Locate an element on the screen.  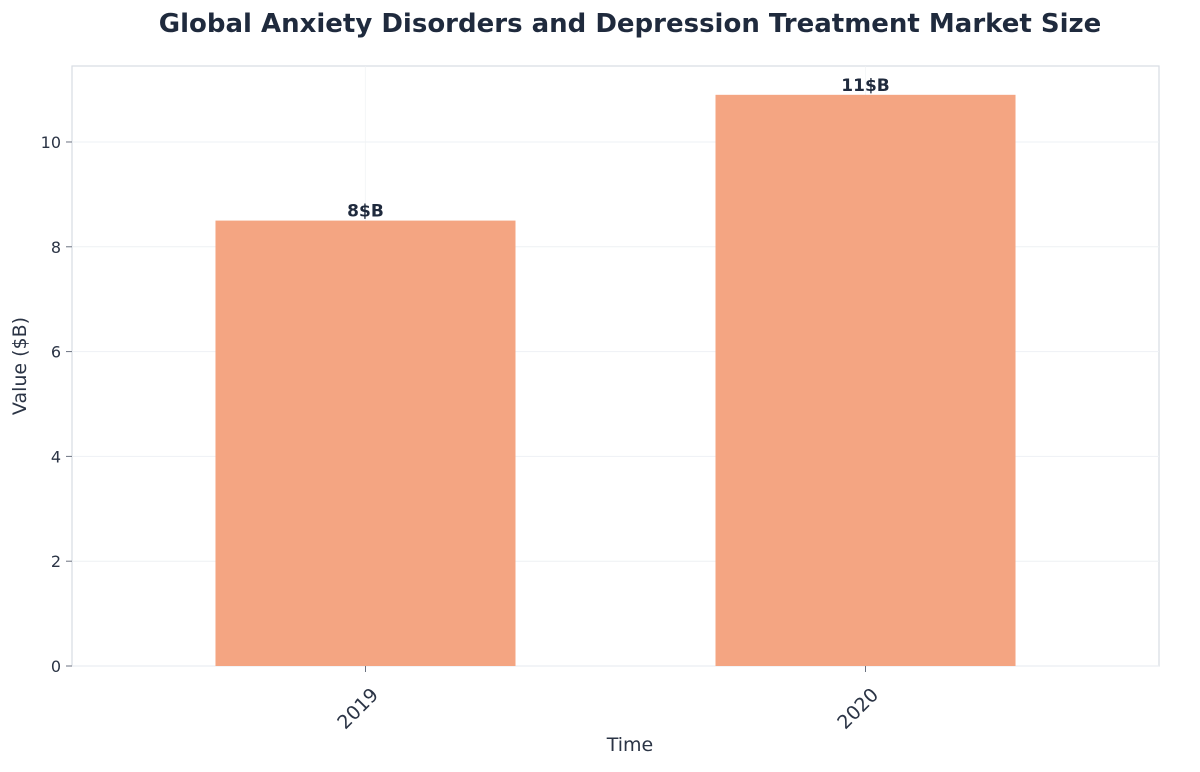
bar is located at coordinates (365, 443).